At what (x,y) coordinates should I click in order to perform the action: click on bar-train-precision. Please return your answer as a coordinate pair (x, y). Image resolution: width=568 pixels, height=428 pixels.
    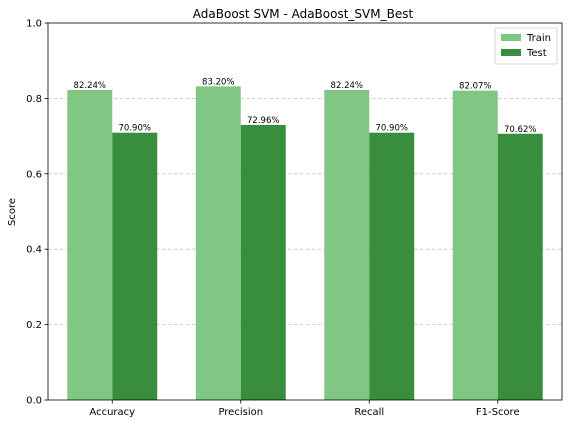
    Looking at the image, I should click on (218, 243).